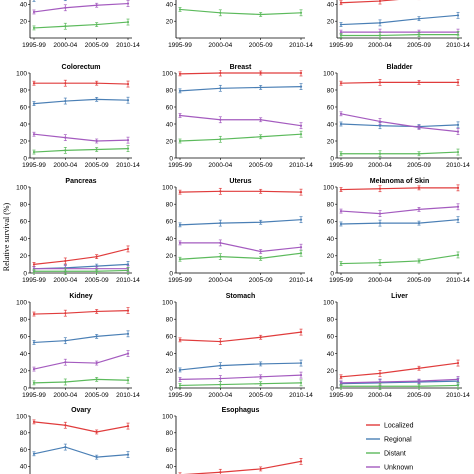  I want to click on panel-12: Ovary 40 60 80 100, so click(73, 440).